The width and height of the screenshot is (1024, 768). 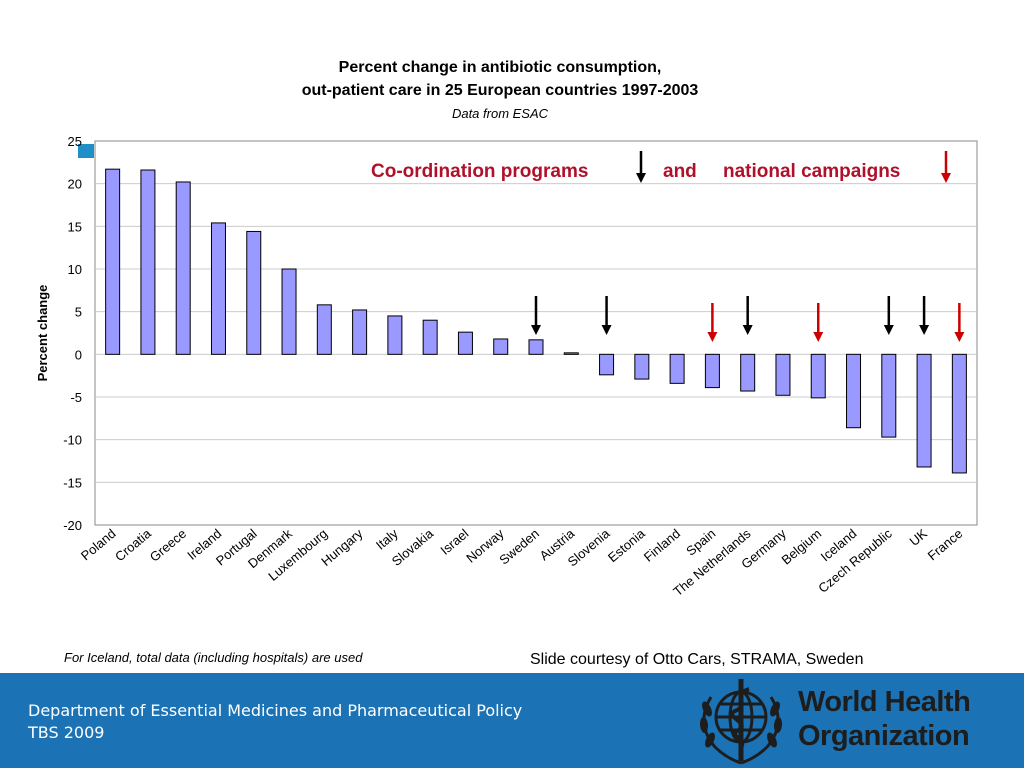 What do you see at coordinates (662, 545) in the screenshot?
I see `x-tick-label: Finland` at bounding box center [662, 545].